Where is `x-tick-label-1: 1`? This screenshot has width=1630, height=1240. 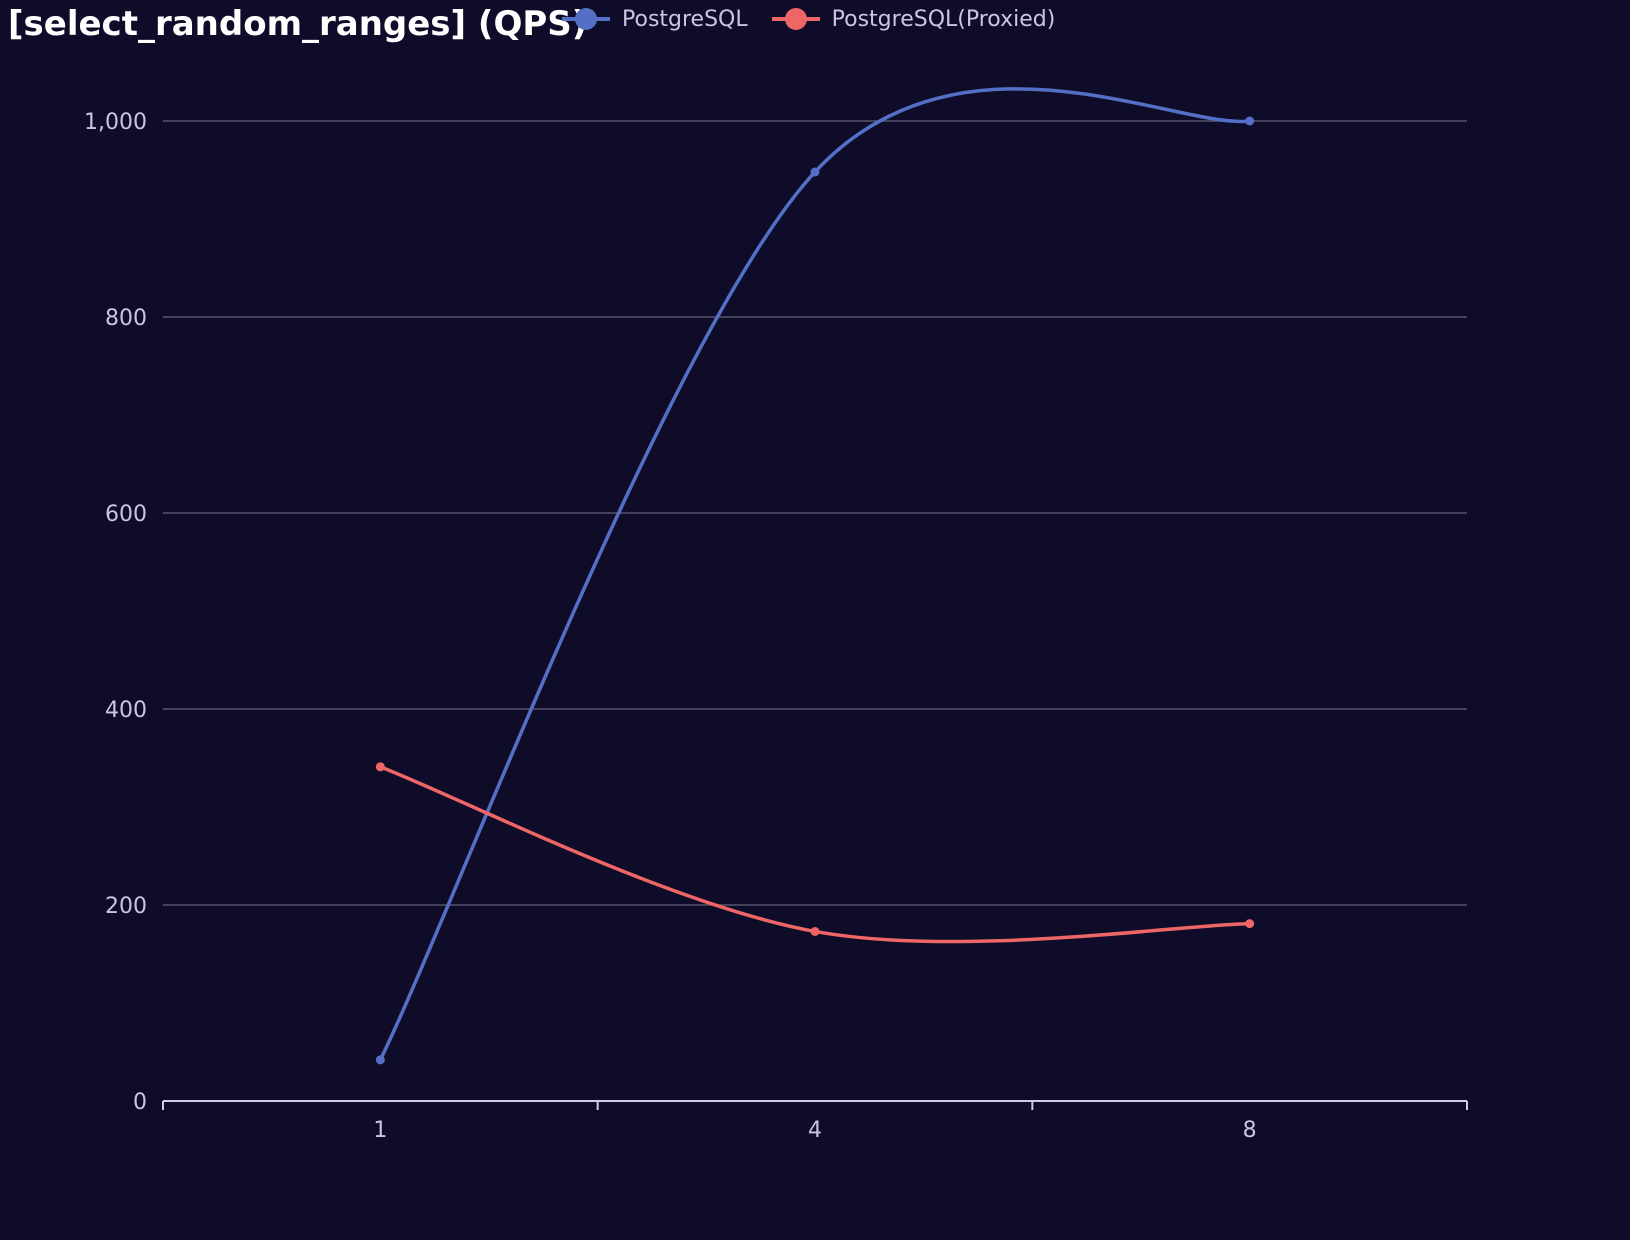
x-tick-label-1: 1 is located at coordinates (380, 1130).